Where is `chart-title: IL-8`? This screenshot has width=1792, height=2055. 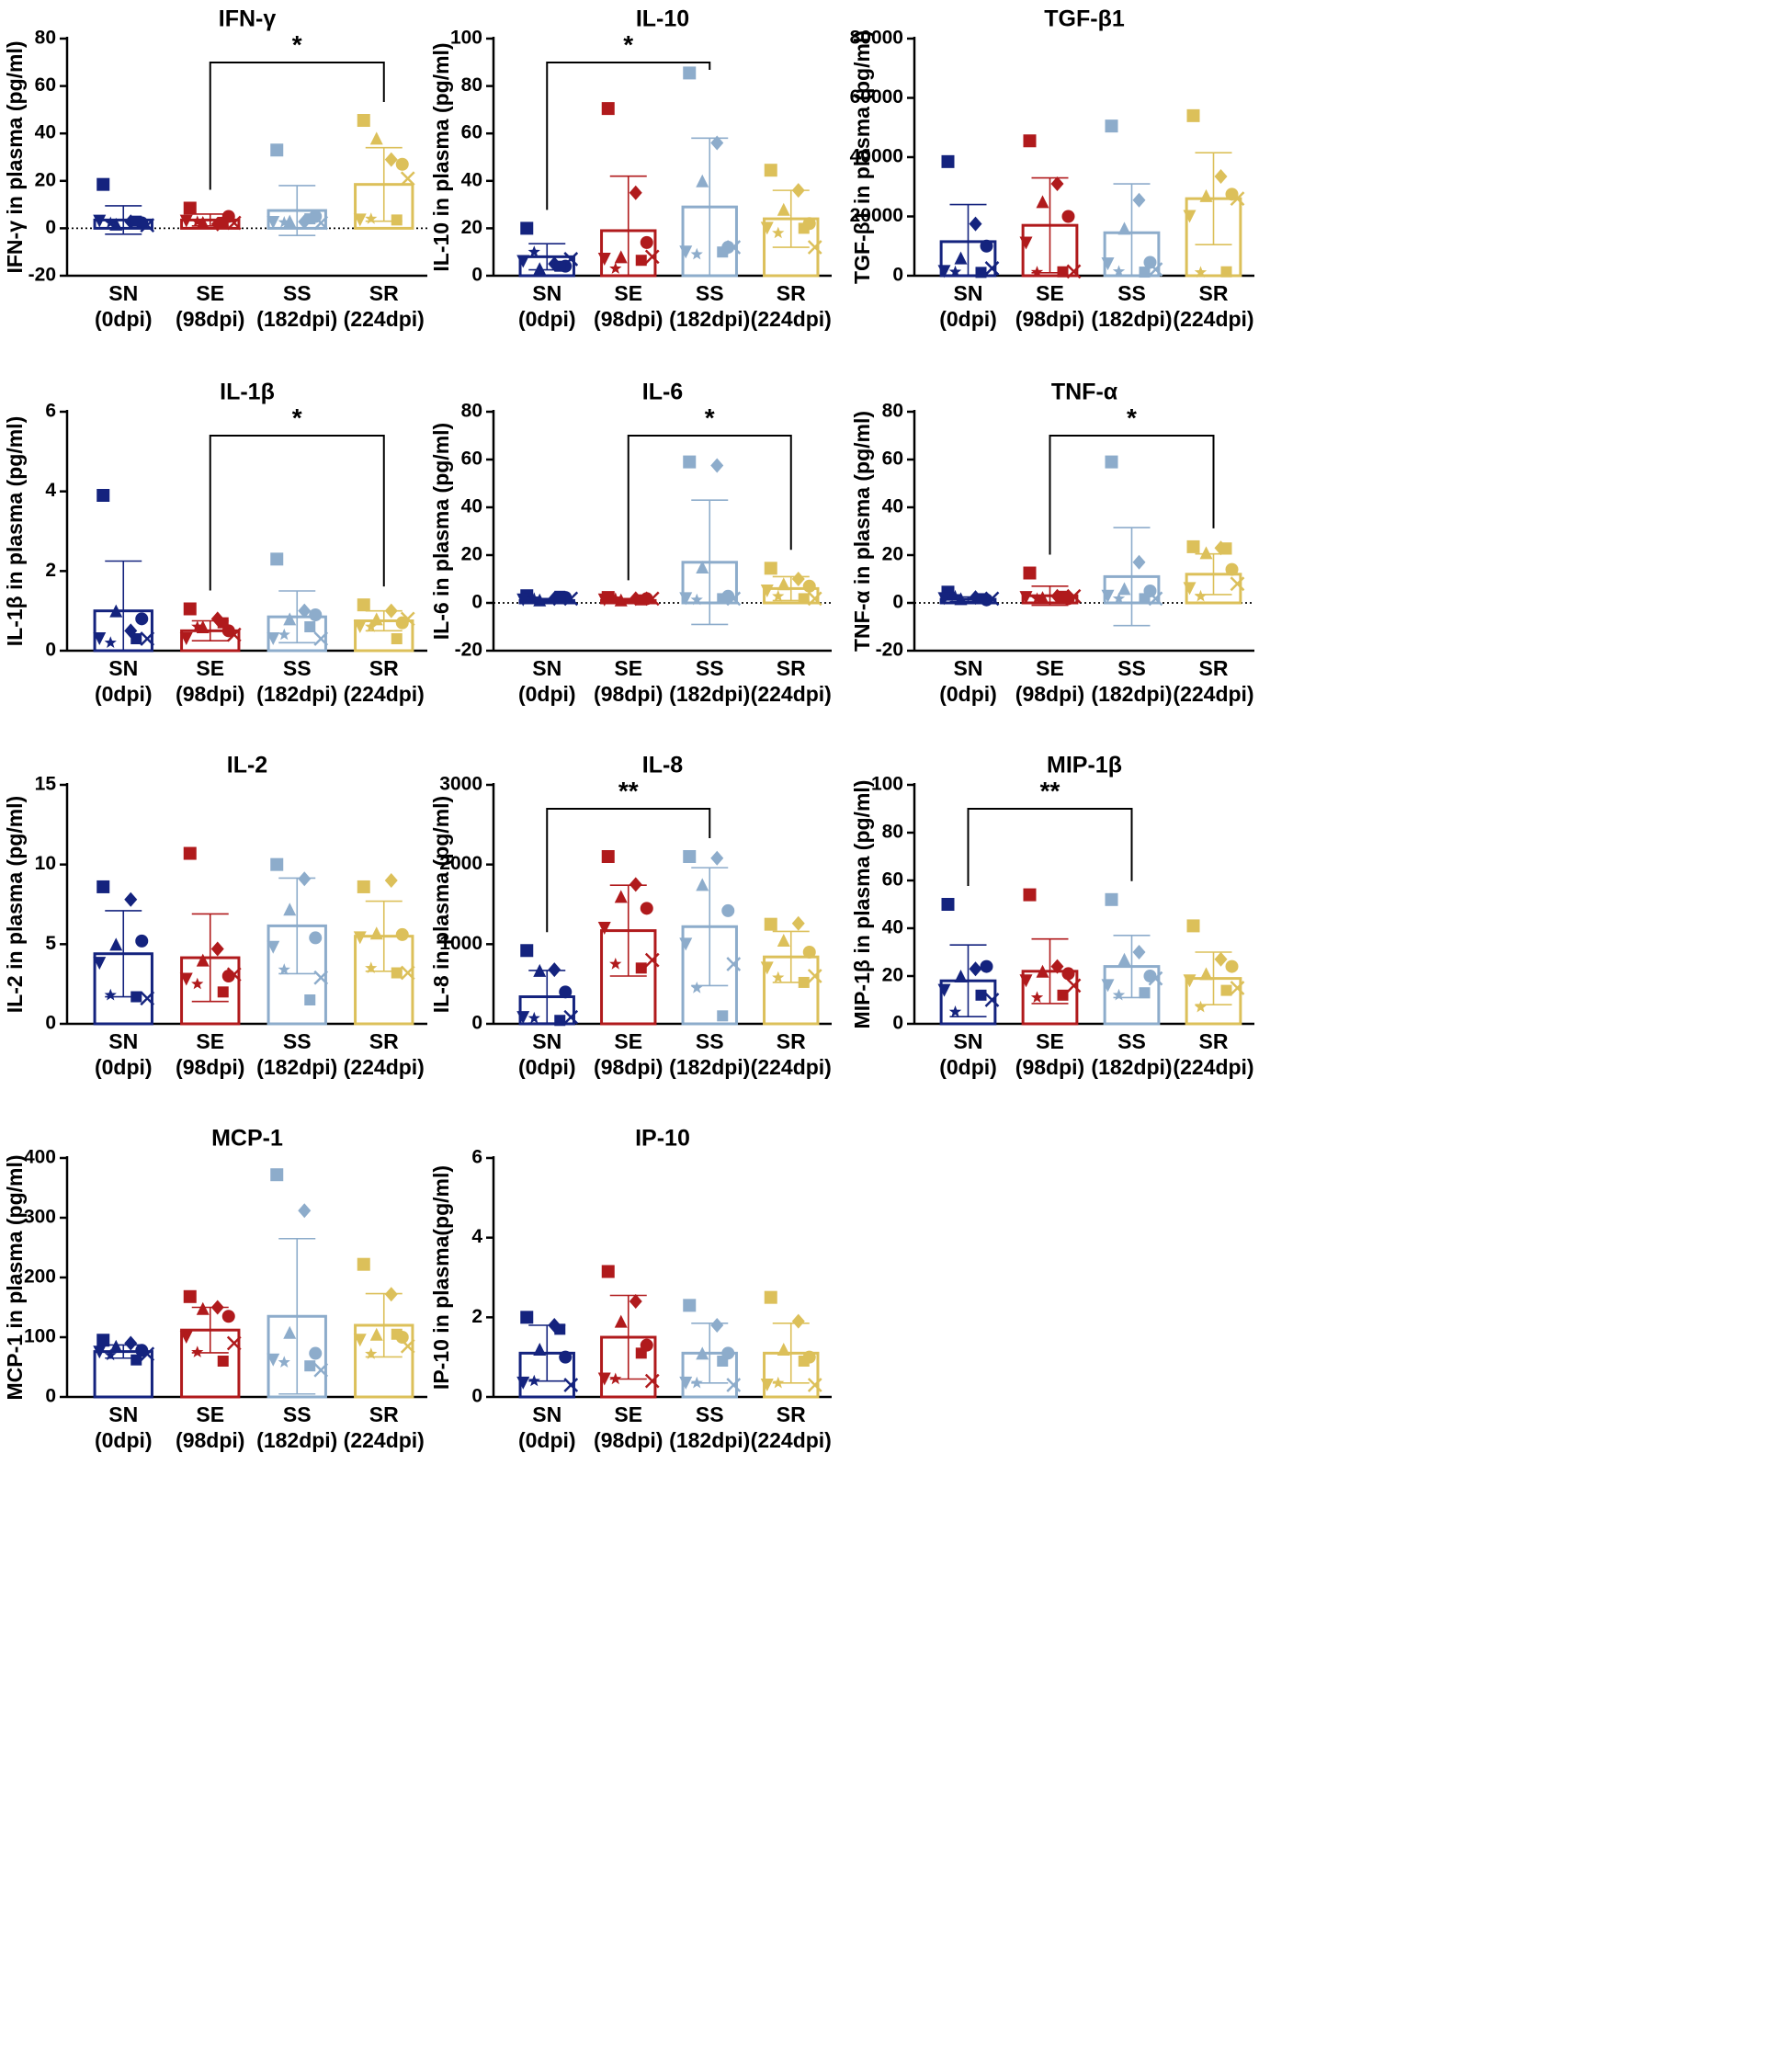 chart-title: IL-8 is located at coordinates (663, 766).